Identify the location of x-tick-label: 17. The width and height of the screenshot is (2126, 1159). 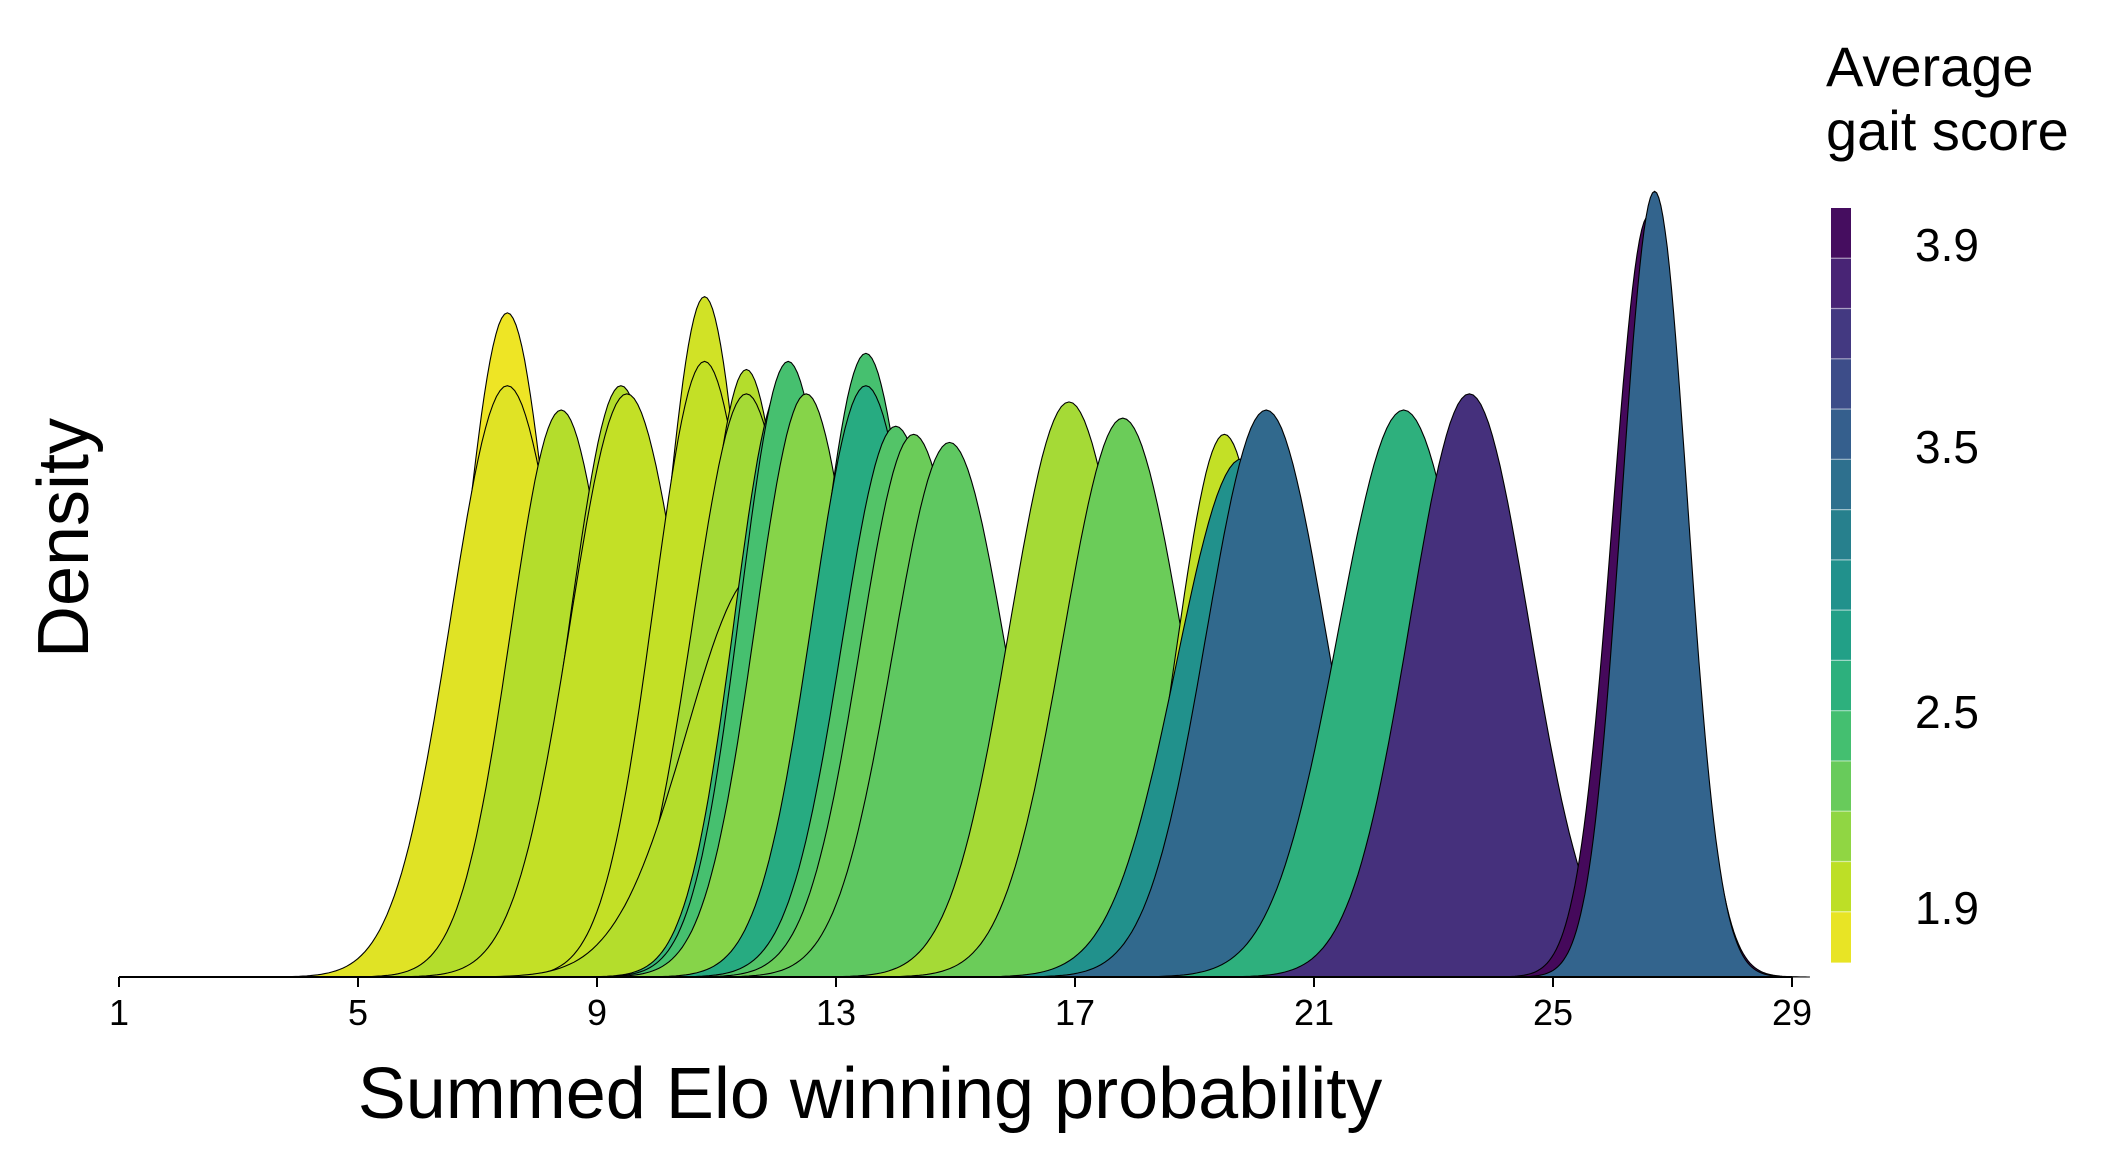
(1075, 1012).